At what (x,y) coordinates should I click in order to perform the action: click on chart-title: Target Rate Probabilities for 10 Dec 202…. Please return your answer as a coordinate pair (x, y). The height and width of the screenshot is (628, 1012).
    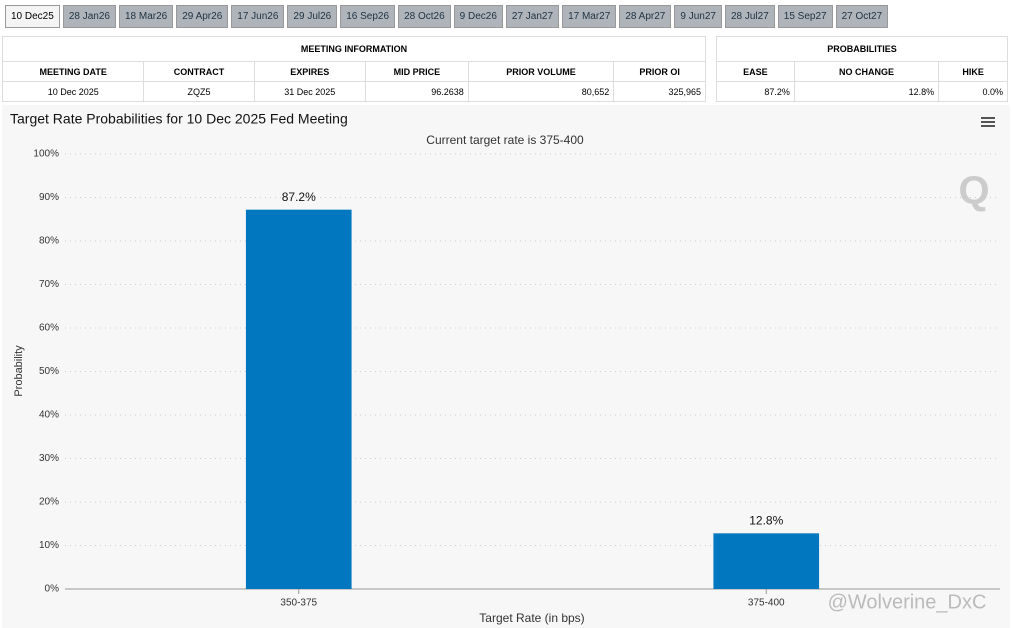
    Looking at the image, I should click on (179, 119).